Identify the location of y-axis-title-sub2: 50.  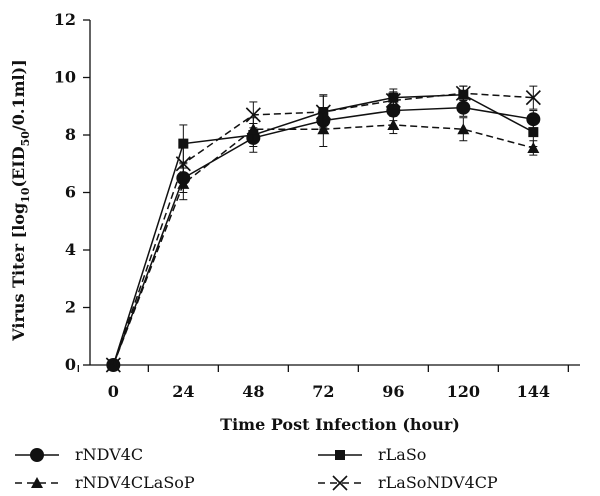
(25, 139).